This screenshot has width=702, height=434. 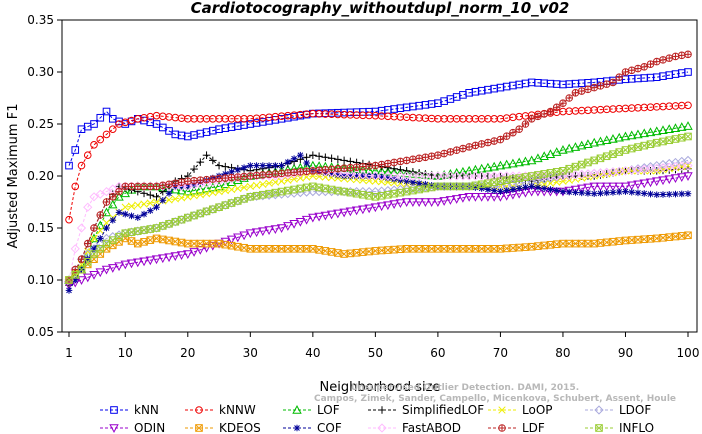 I want to click on legend-item-loop: LoOP, so click(x=520, y=410).